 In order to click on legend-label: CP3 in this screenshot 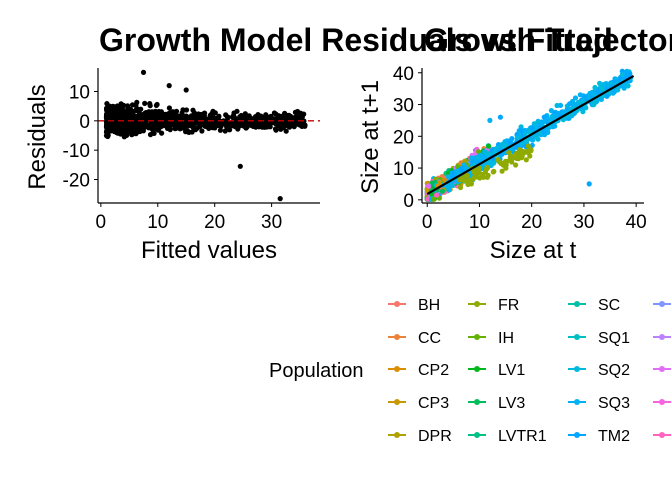, I will do `click(433, 403)`.